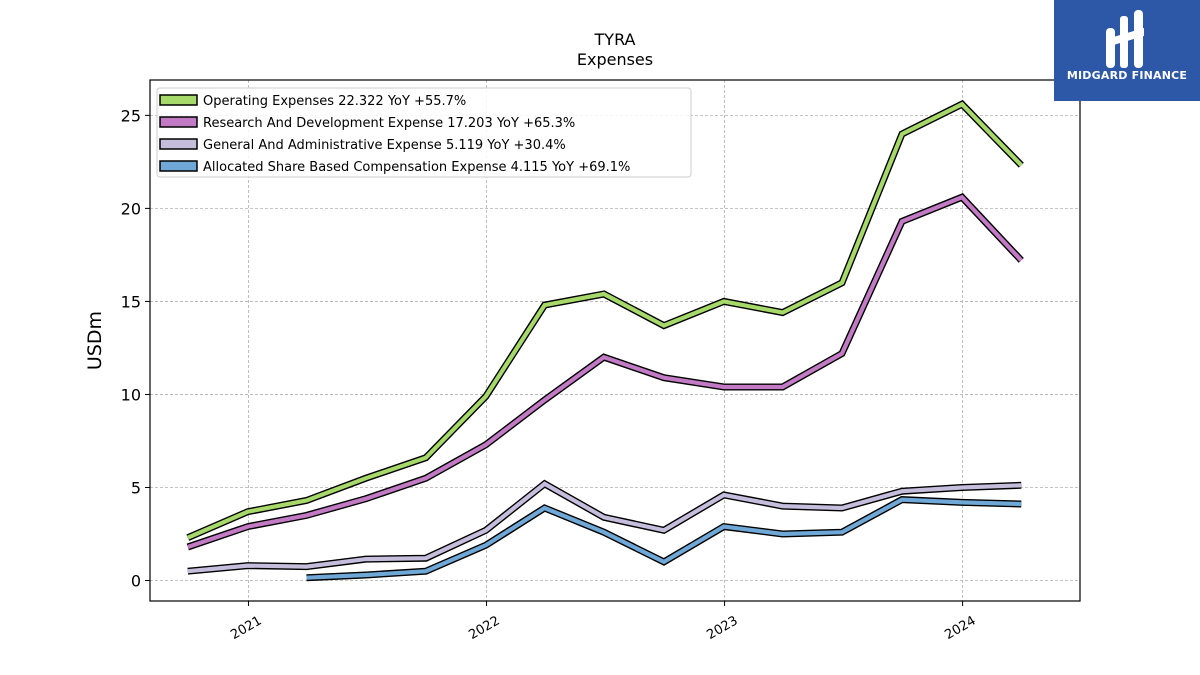  What do you see at coordinates (131, 394) in the screenshot?
I see `y-tick-label: 10` at bounding box center [131, 394].